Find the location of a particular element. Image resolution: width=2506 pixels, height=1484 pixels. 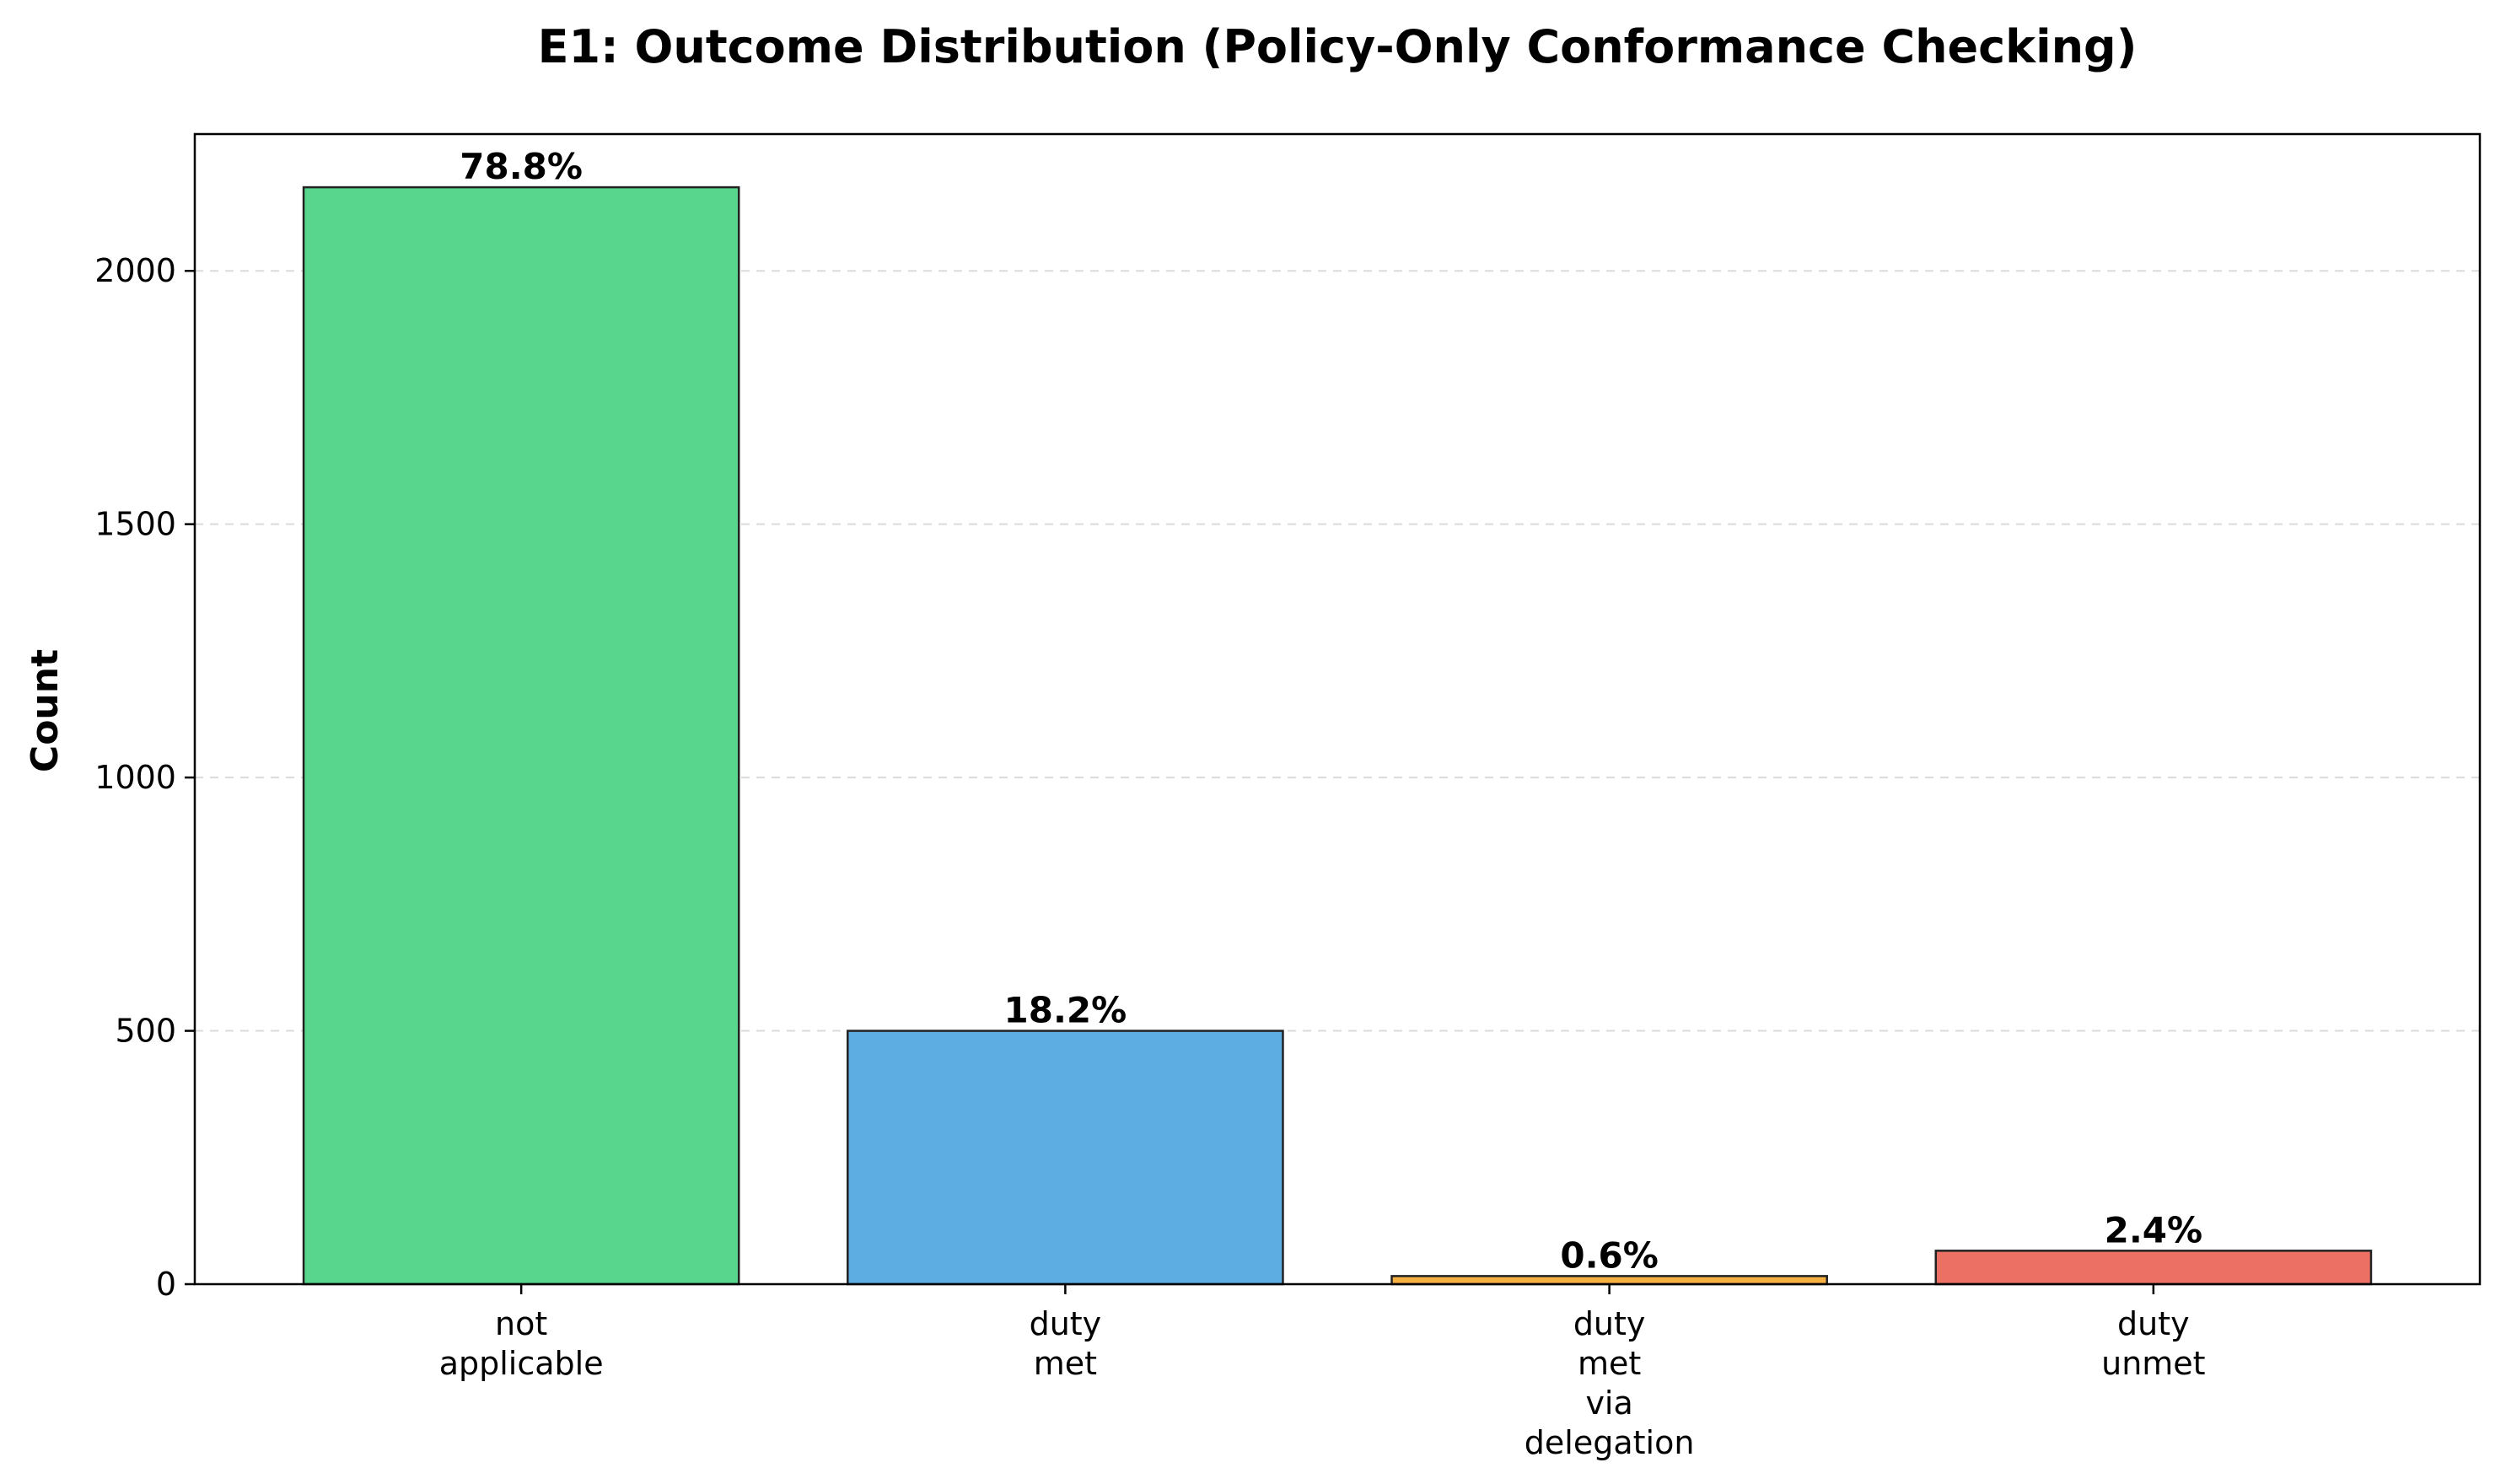

x-tick-label-line: not is located at coordinates (521, 1323).